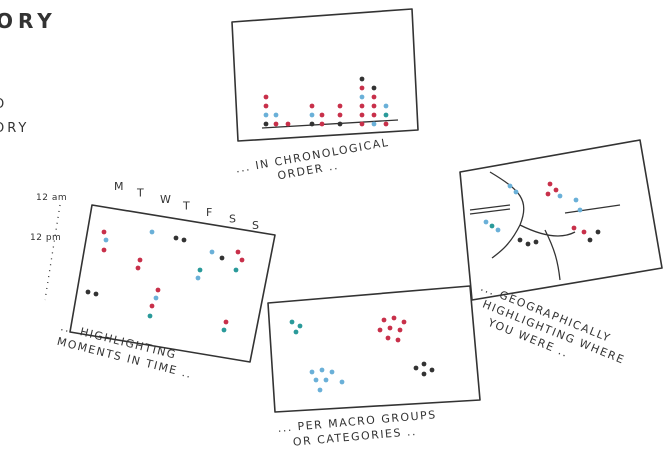 The height and width of the screenshot is (467, 666). Describe the element at coordinates (545, 226) in the screenshot. I see `map-lines` at that location.